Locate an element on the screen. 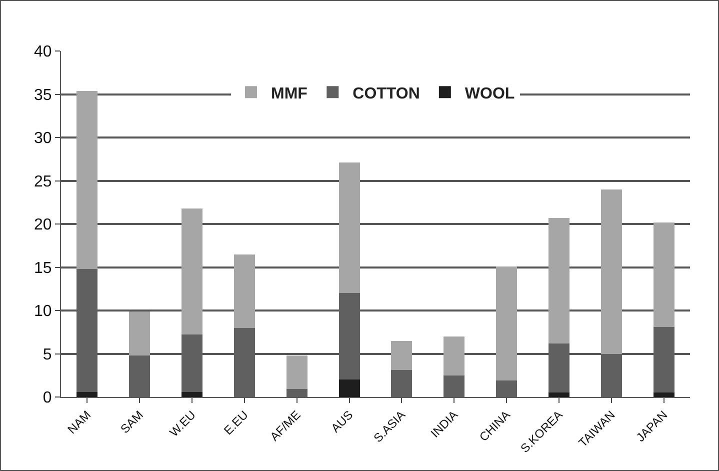  y-tick-label: 10 is located at coordinates (43, 311).